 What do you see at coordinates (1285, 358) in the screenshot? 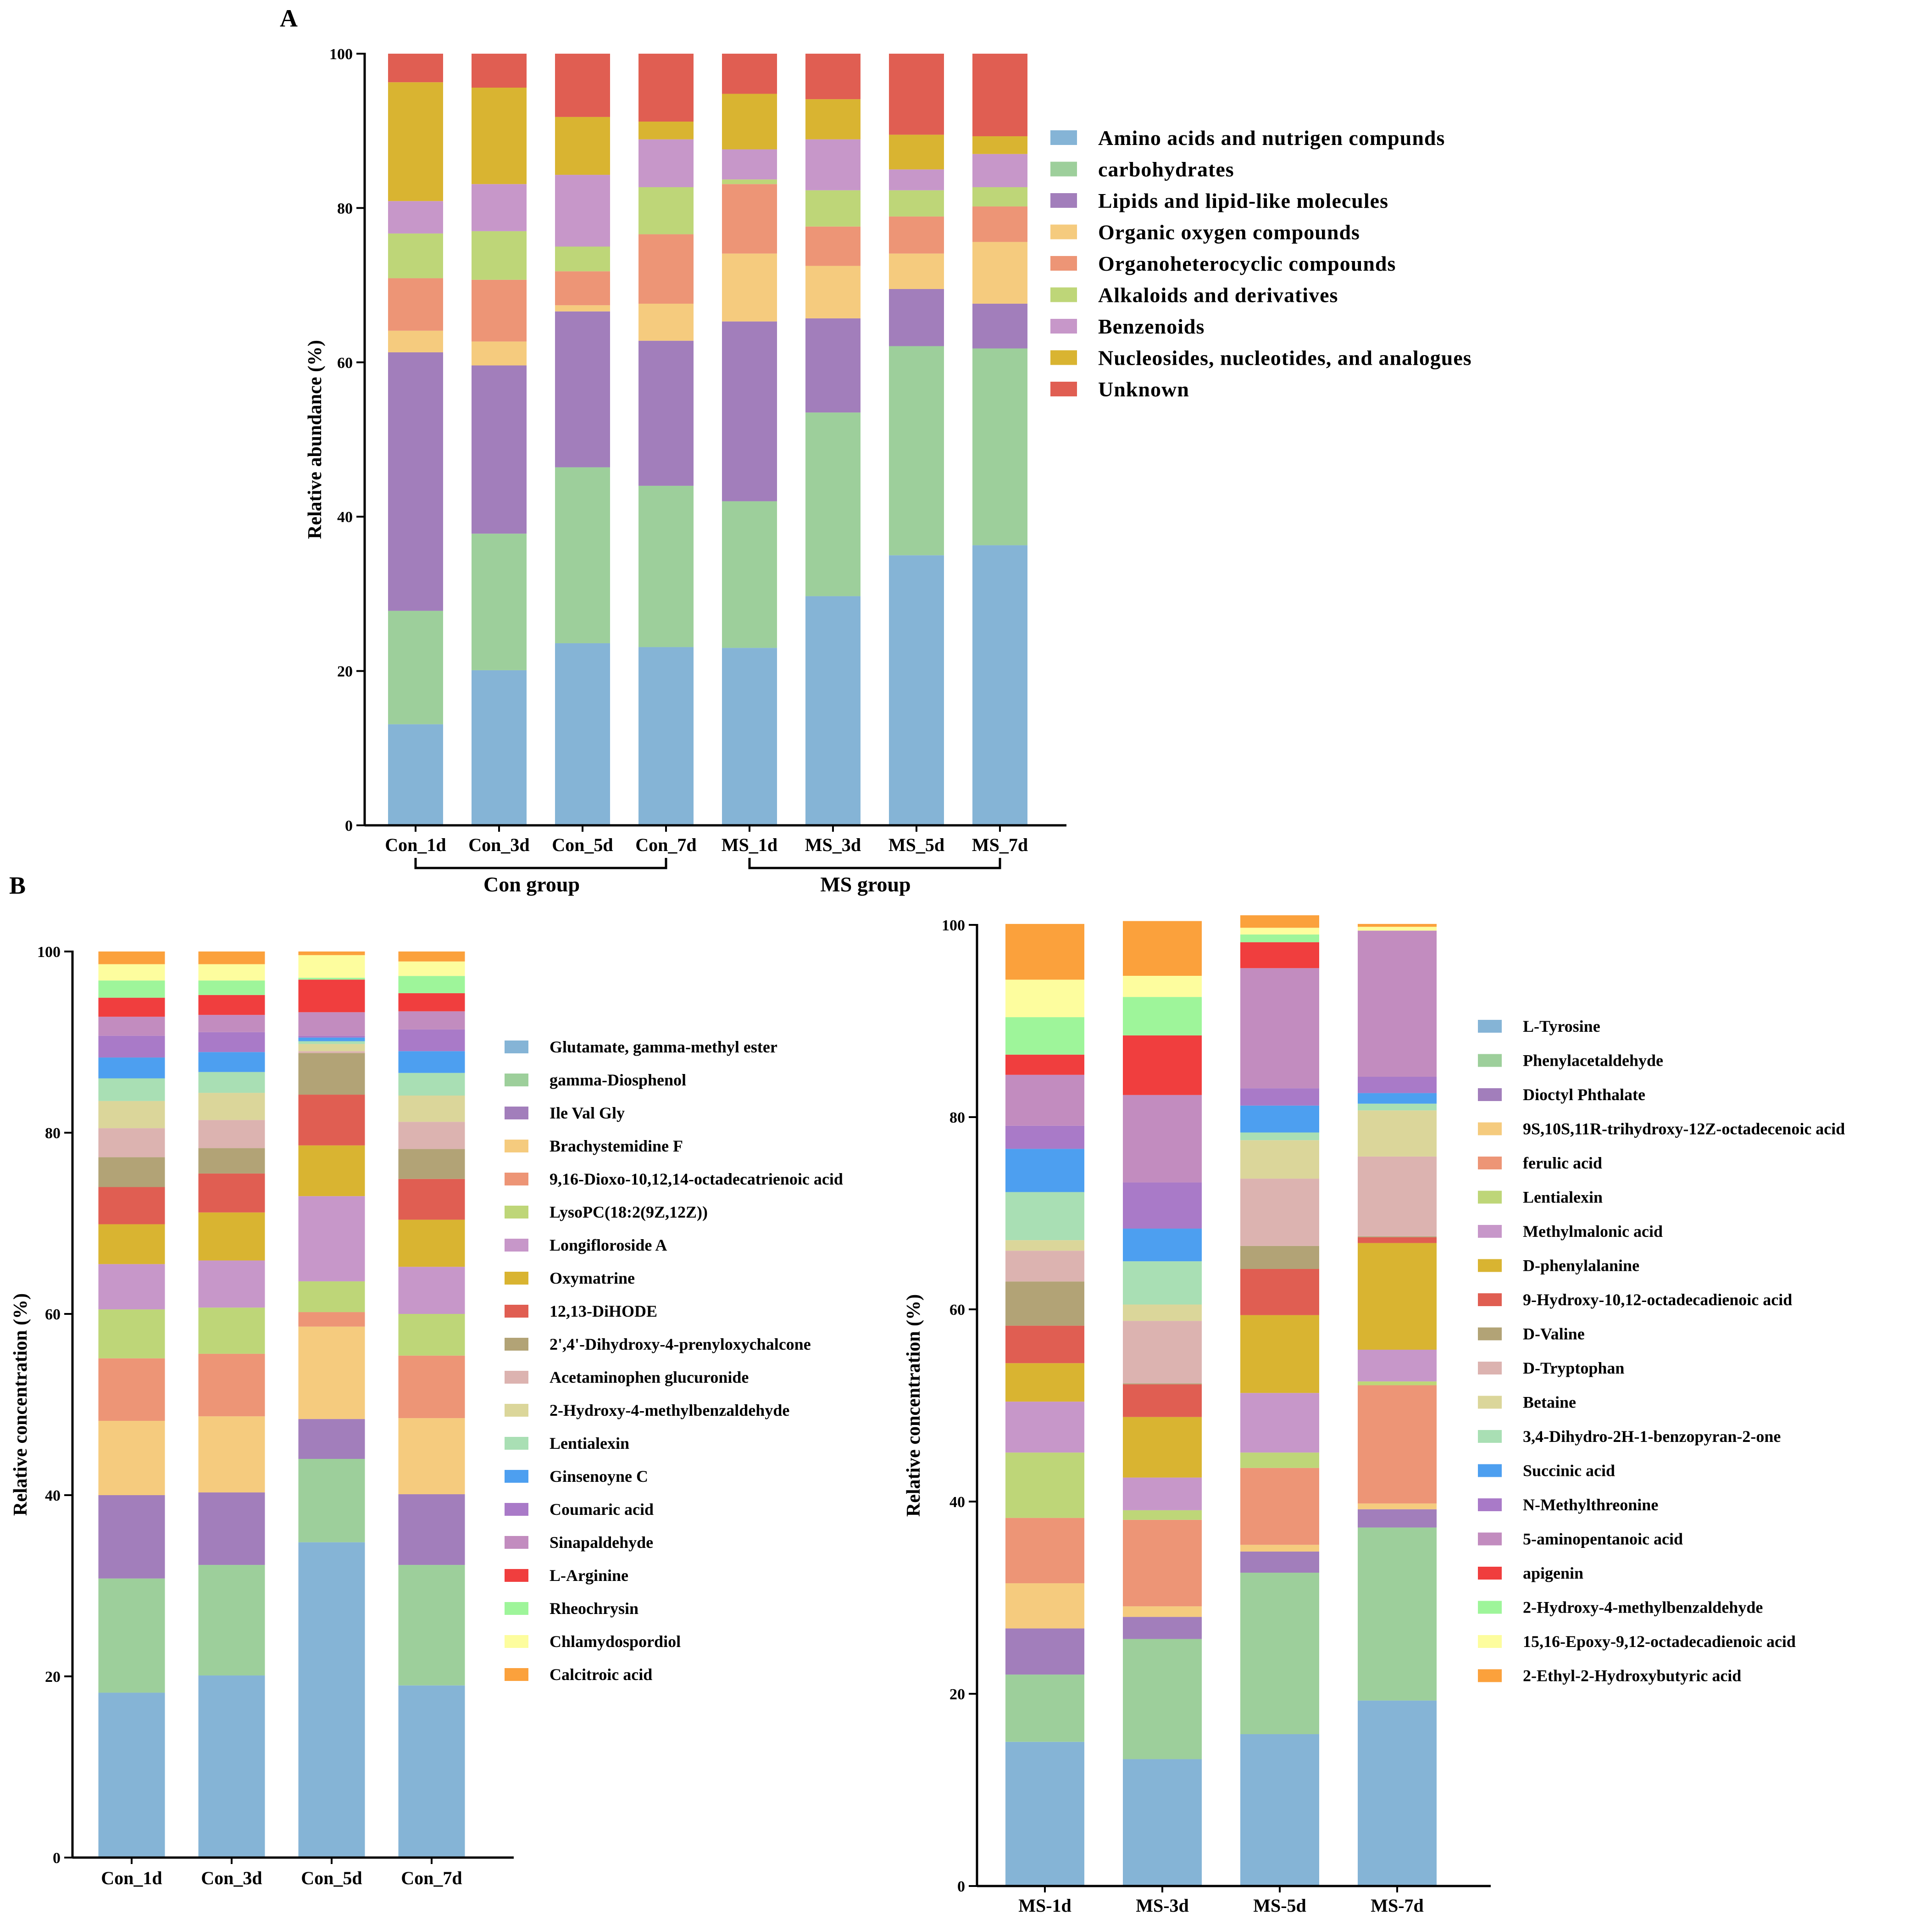
I see `legend-label: Nucleosides, nucleotides, and analogues` at bounding box center [1285, 358].